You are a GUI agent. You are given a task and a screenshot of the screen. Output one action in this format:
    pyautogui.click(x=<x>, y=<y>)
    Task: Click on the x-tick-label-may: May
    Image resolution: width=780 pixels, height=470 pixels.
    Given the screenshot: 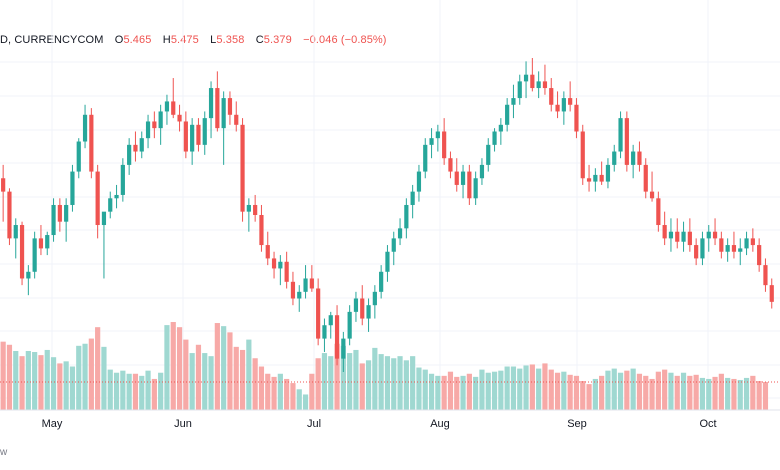 What is the action you would take?
    pyautogui.click(x=52, y=424)
    